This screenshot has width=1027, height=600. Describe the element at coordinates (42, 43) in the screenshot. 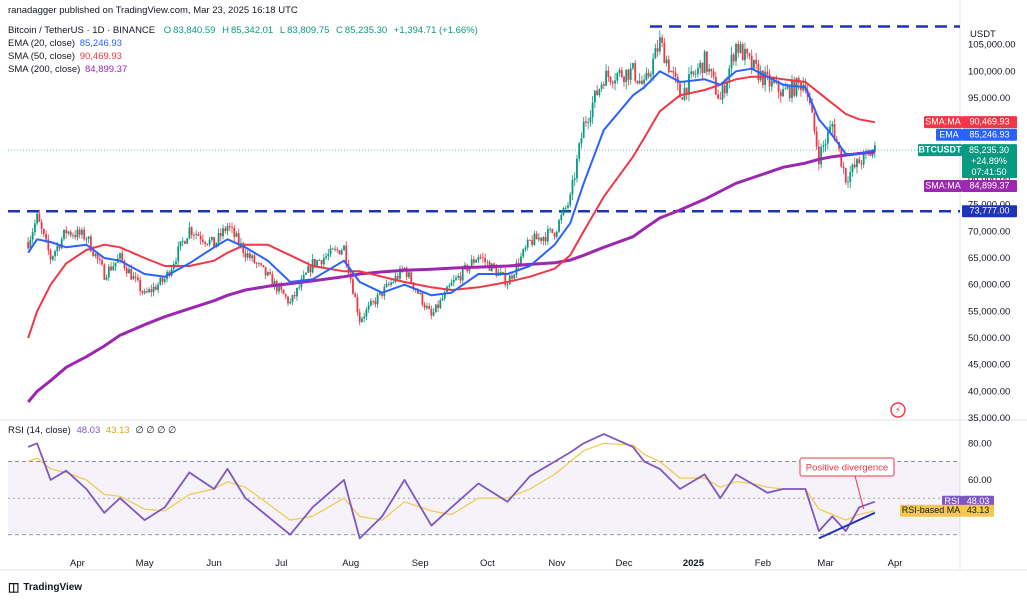

I see `legend-ema-label: EMA (20, close)` at that location.